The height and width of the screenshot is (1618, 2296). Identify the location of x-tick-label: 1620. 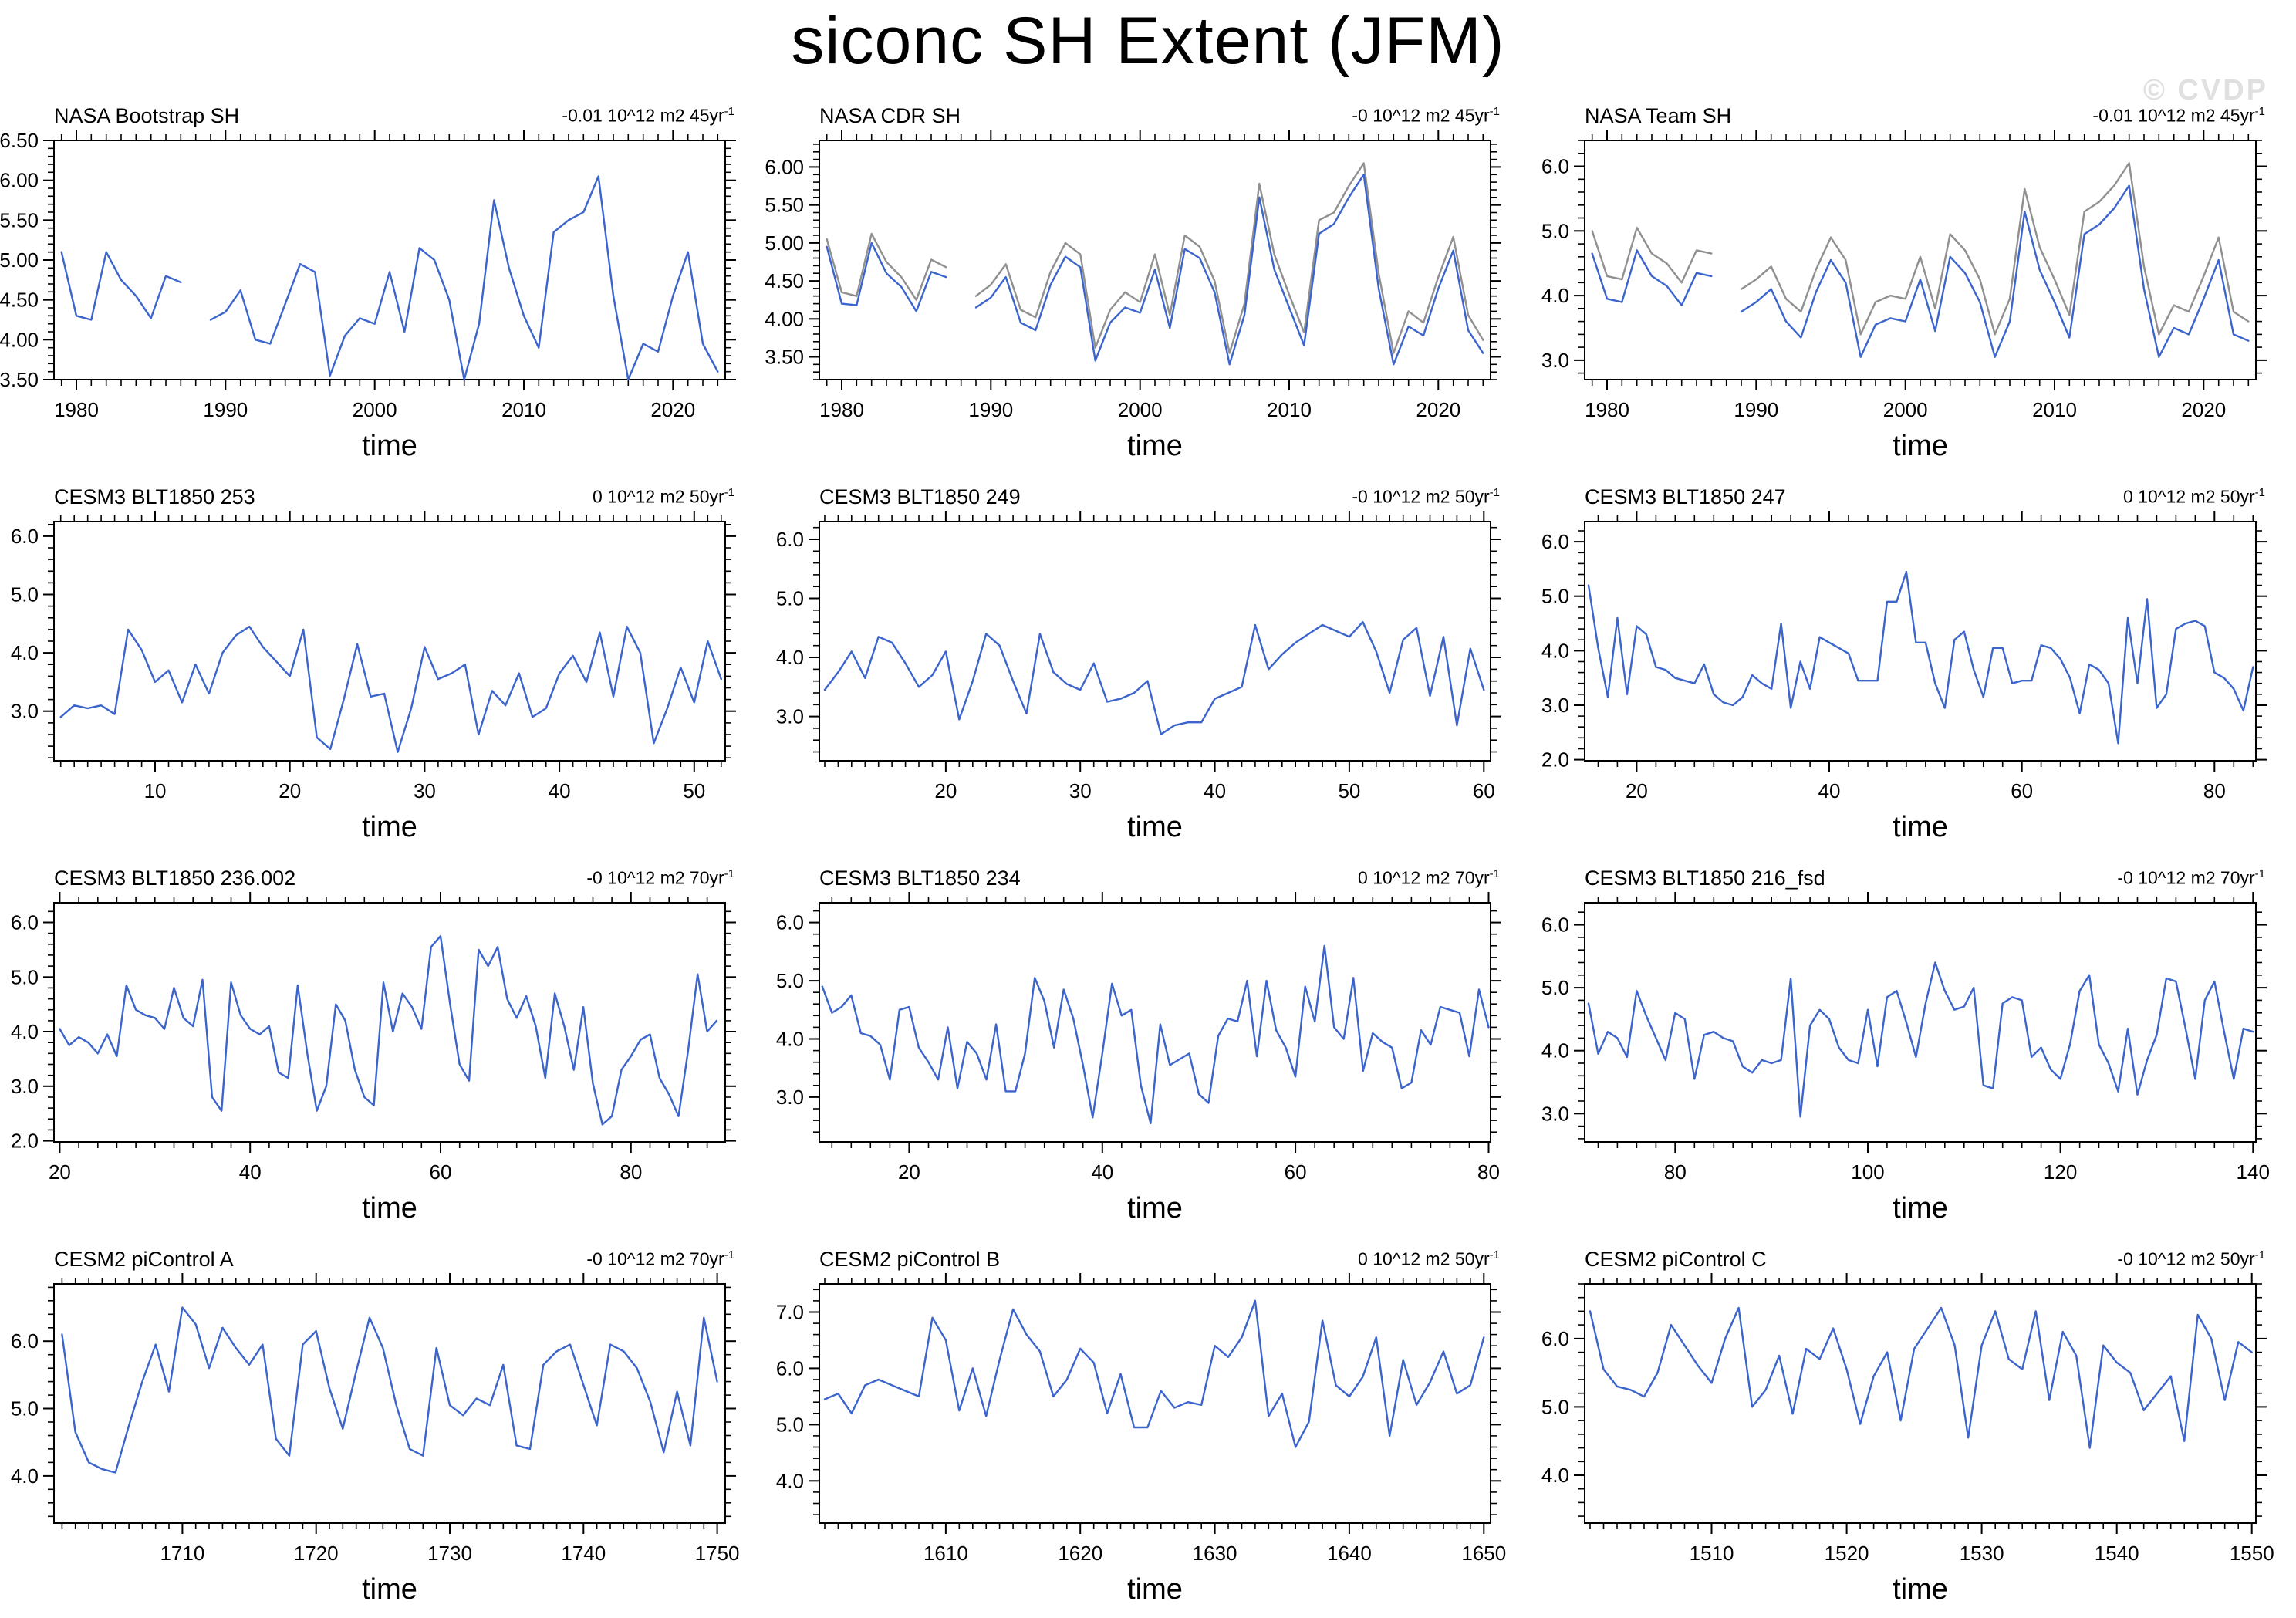
(1080, 1553).